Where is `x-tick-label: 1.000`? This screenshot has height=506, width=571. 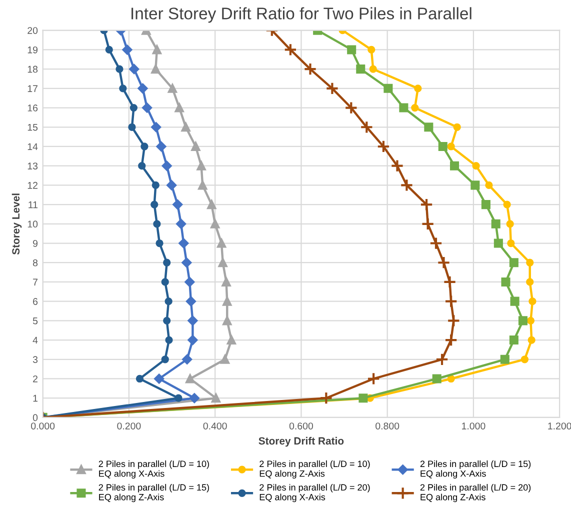 x-tick-label: 1.000 is located at coordinates (474, 426).